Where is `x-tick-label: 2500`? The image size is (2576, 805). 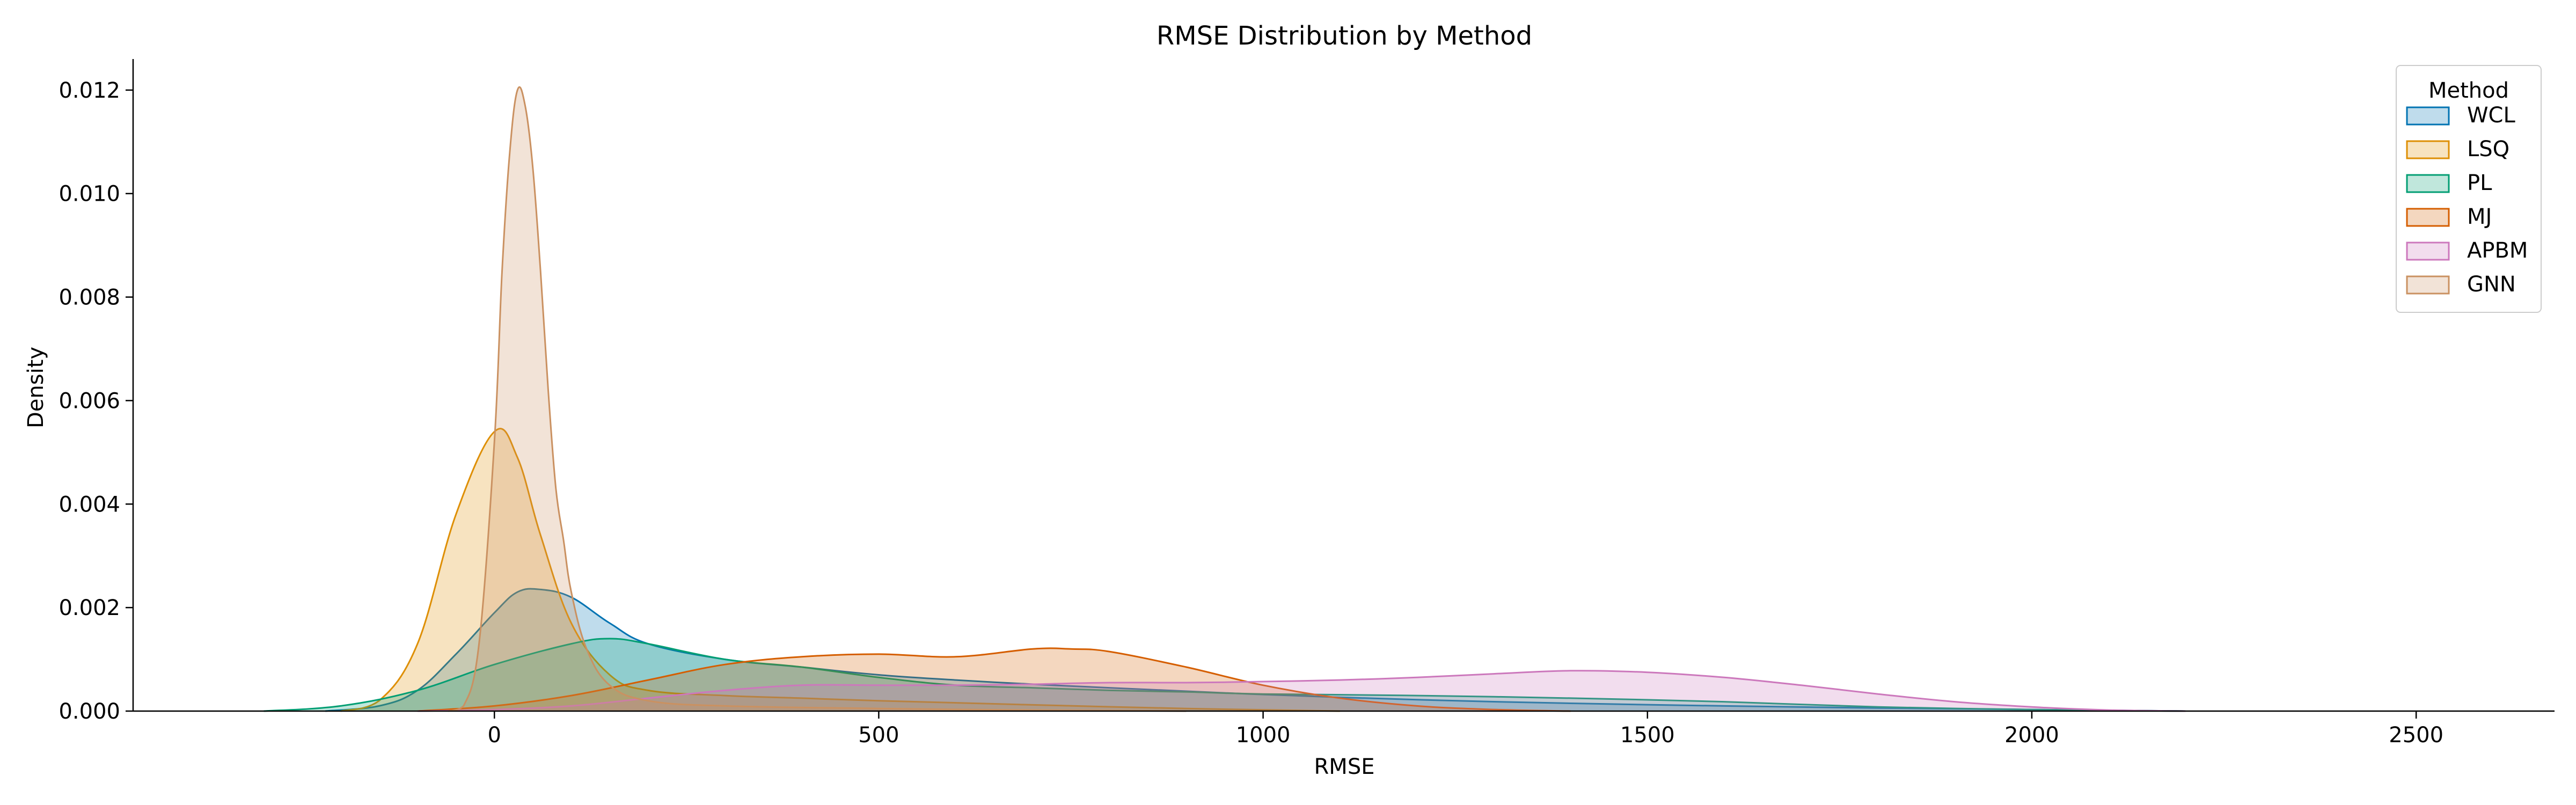 x-tick-label: 2500 is located at coordinates (2416, 735).